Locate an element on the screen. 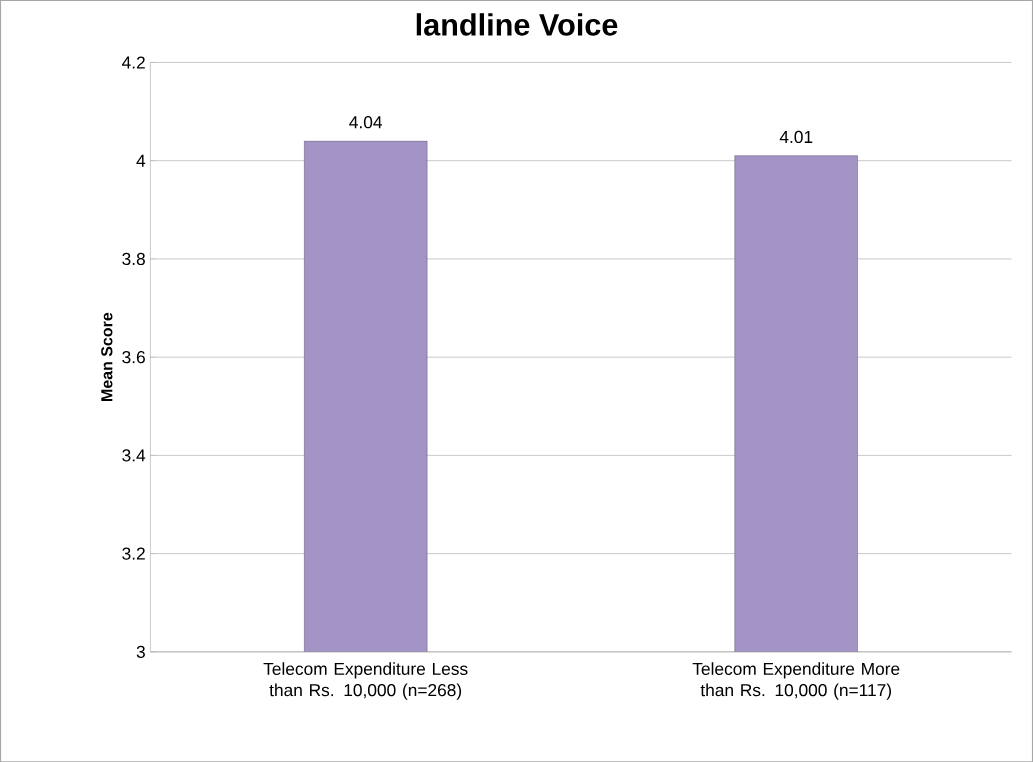  x-tick-label: Telecom Expenditure More than Rs. 10,000 (n=117) is located at coordinates (796, 681).